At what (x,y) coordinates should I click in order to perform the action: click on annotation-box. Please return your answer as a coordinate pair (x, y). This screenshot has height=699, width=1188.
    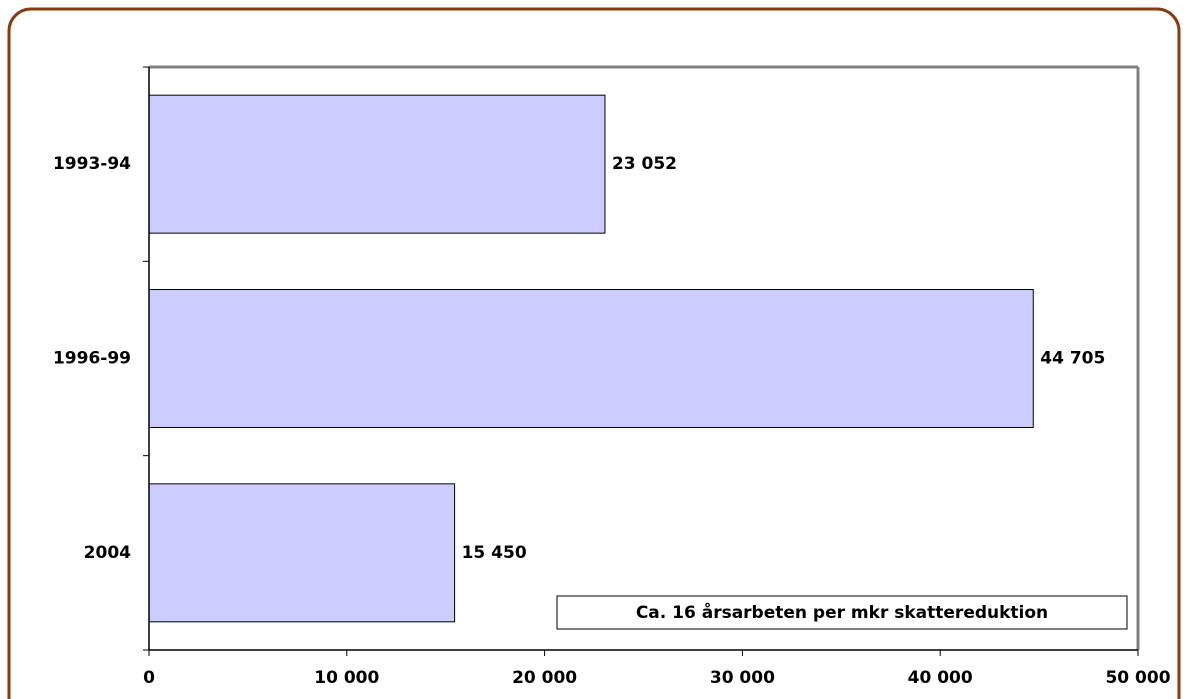
    Looking at the image, I should click on (842, 612).